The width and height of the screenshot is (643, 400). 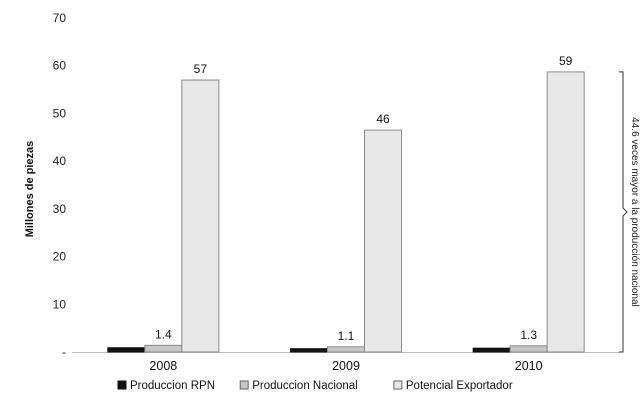 I want to click on x-category-label: 2009, so click(x=346, y=366).